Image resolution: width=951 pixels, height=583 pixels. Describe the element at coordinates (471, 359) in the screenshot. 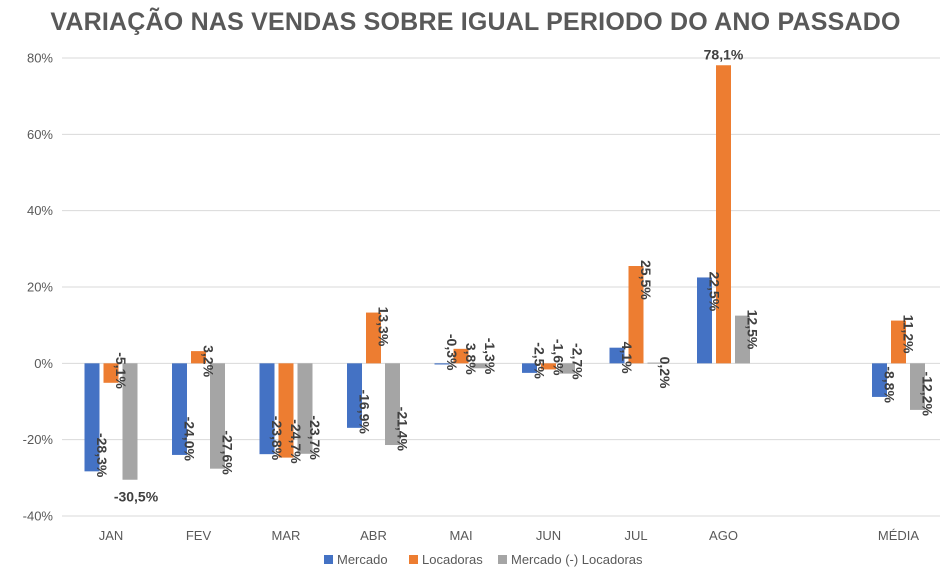

I see `data-label: 3,8%` at that location.